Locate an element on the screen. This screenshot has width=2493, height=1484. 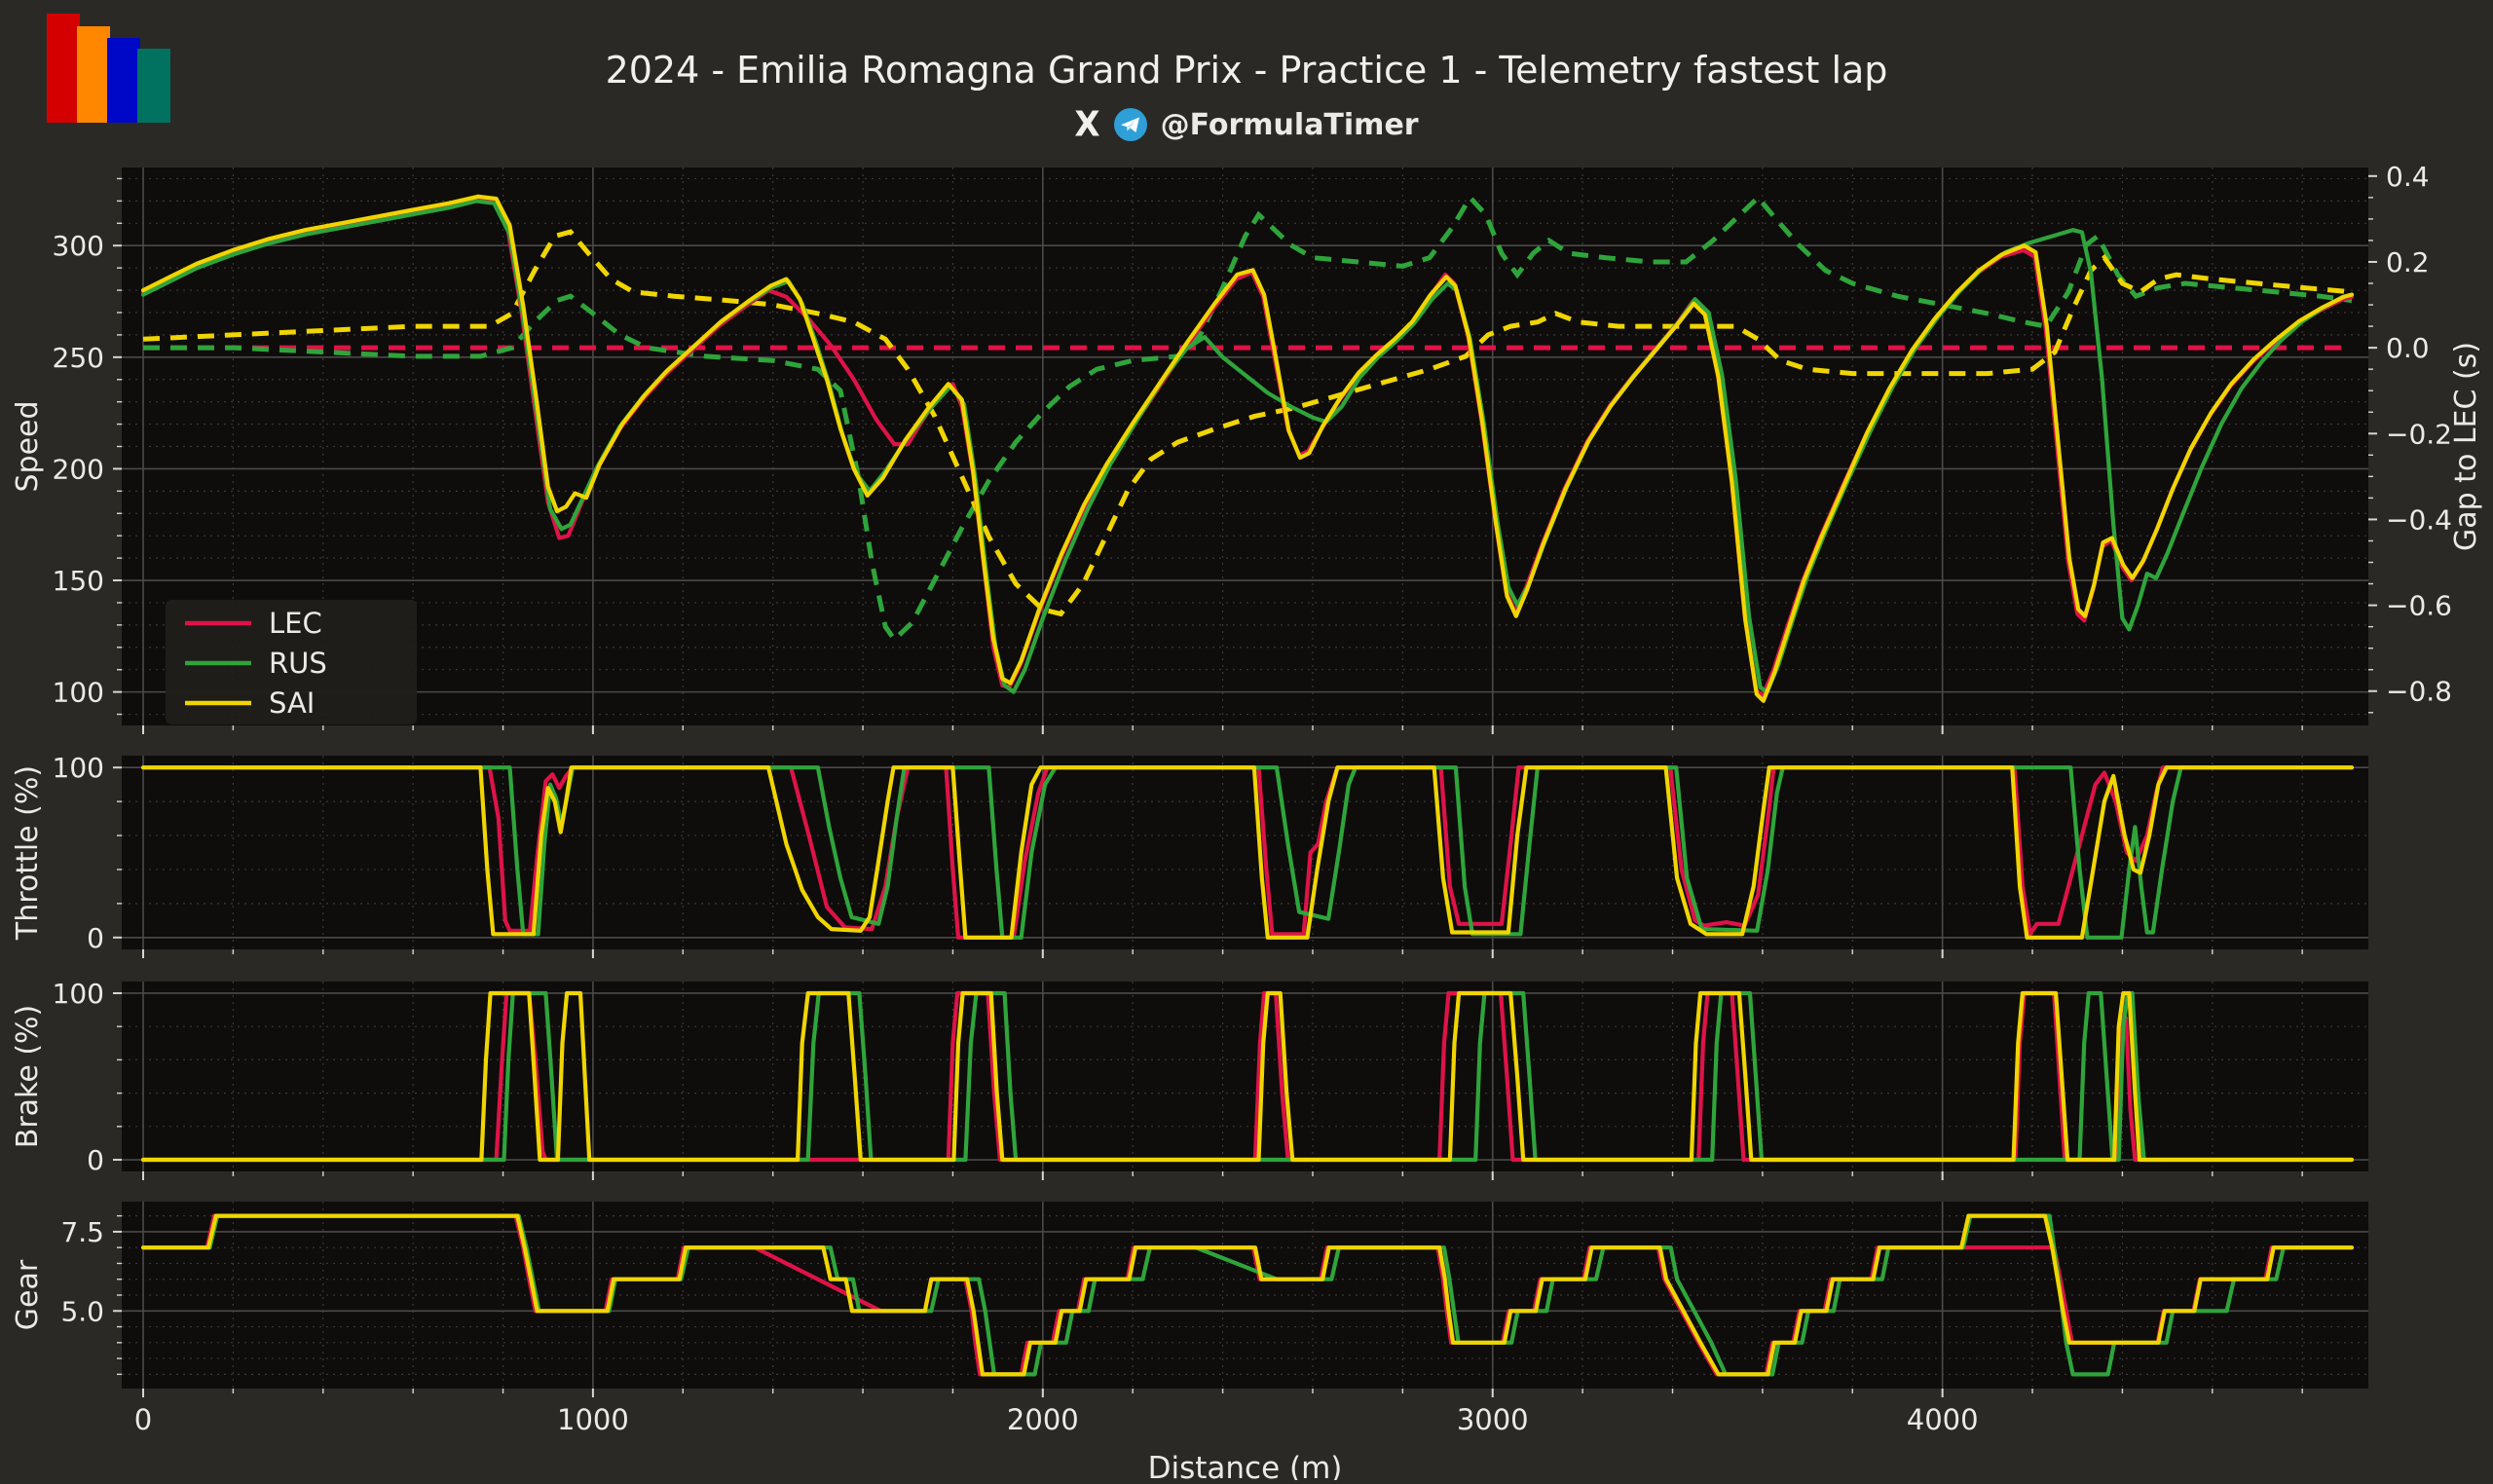
svg-text: 150 is located at coordinates (78, 581).